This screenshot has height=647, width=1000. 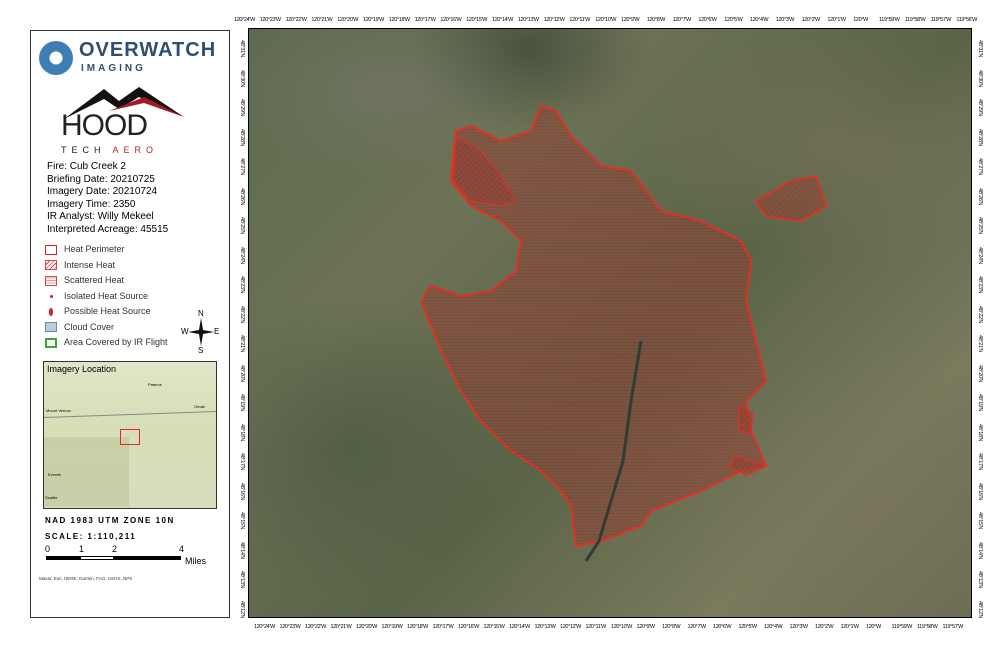 What do you see at coordinates (873, 627) in the screenshot?
I see `graticule-label: 120°W` at bounding box center [873, 627].